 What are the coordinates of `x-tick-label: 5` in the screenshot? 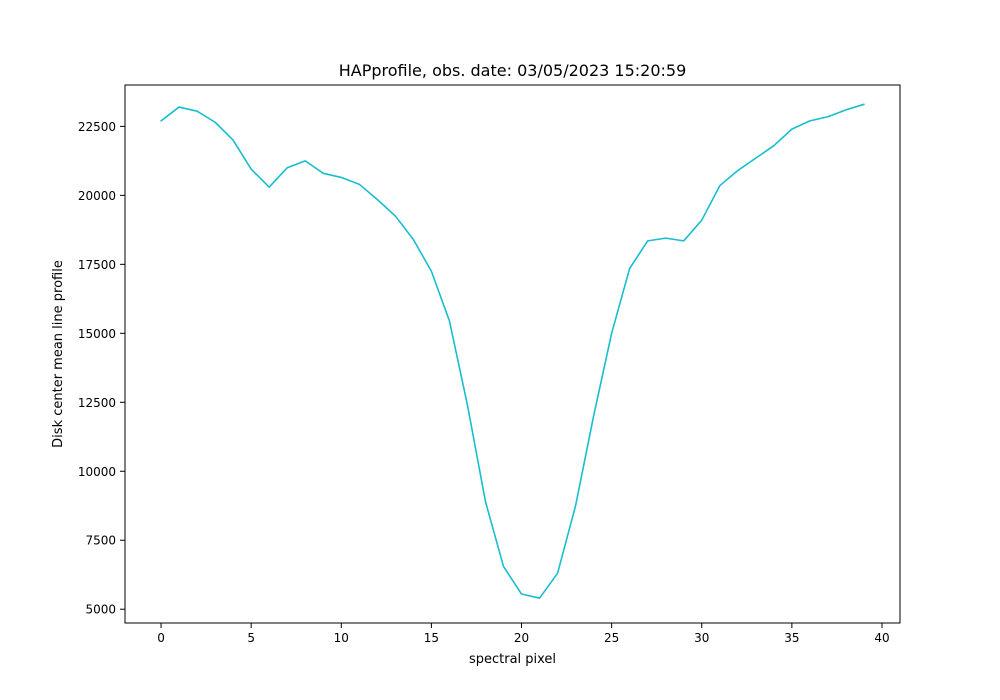 It's located at (251, 638).